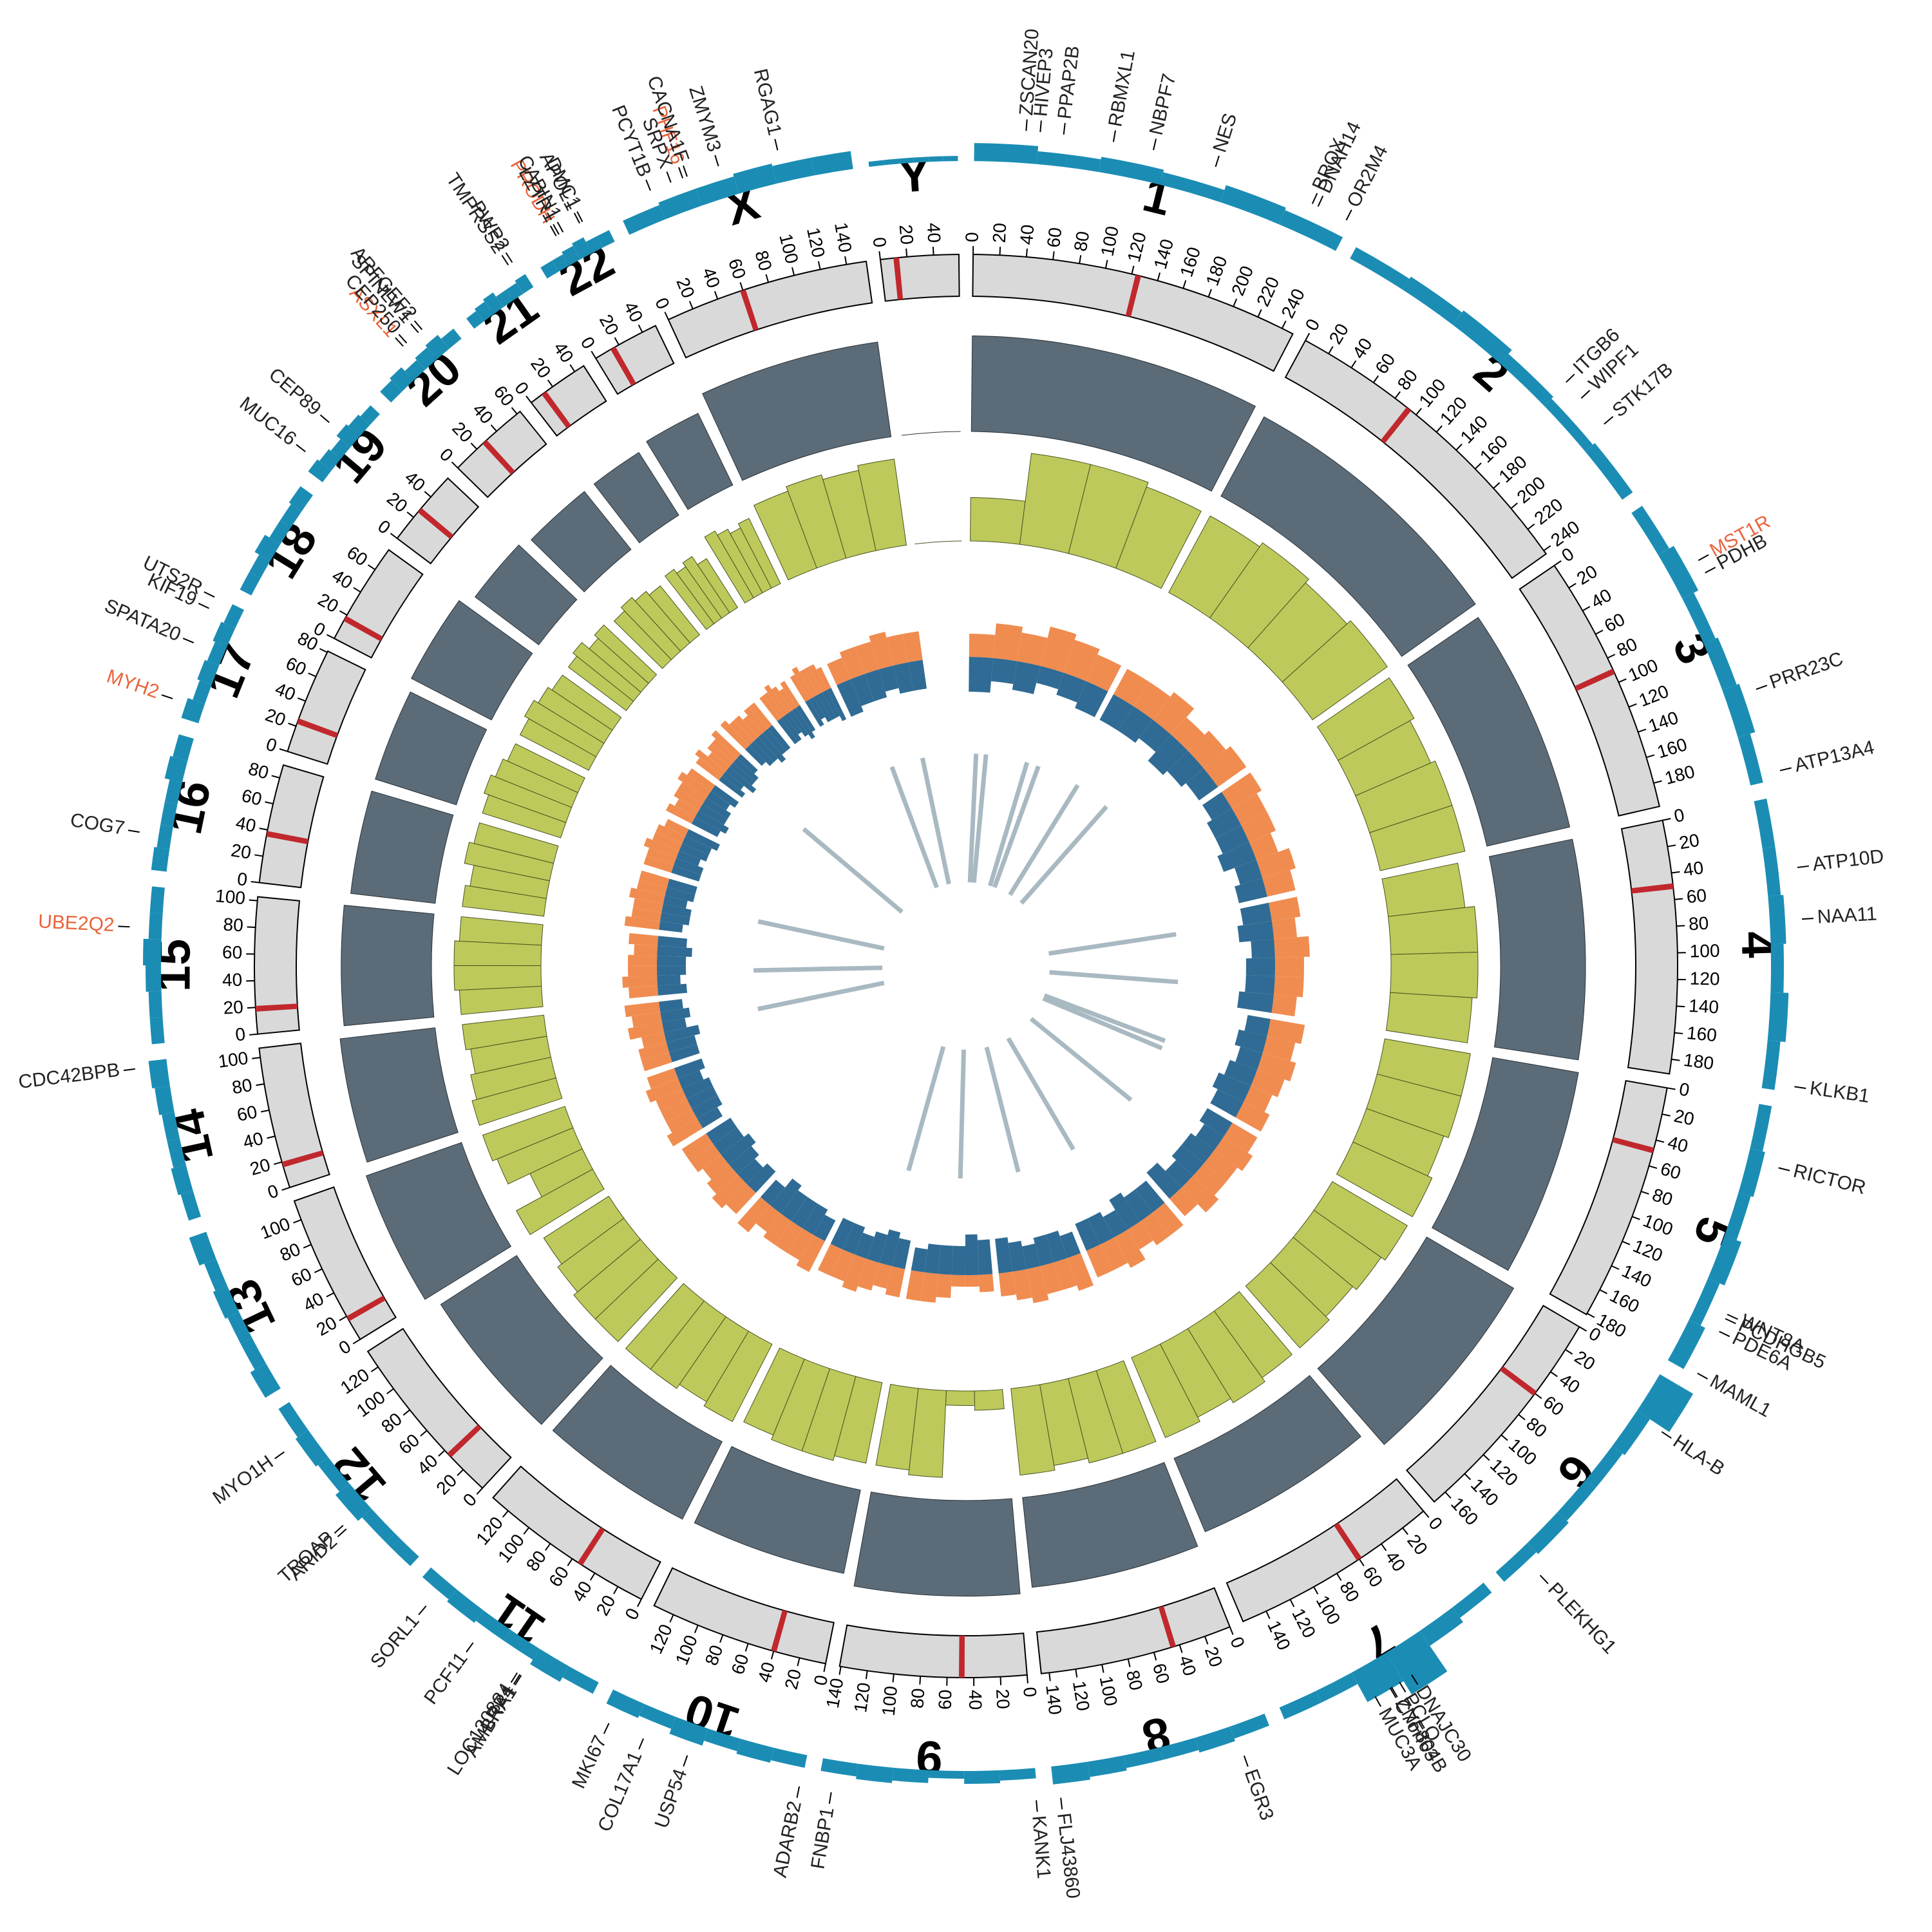 The height and width of the screenshot is (1932, 1932). What do you see at coordinates (820, 1680) in the screenshot?
I see `tick-label: 0` at bounding box center [820, 1680].